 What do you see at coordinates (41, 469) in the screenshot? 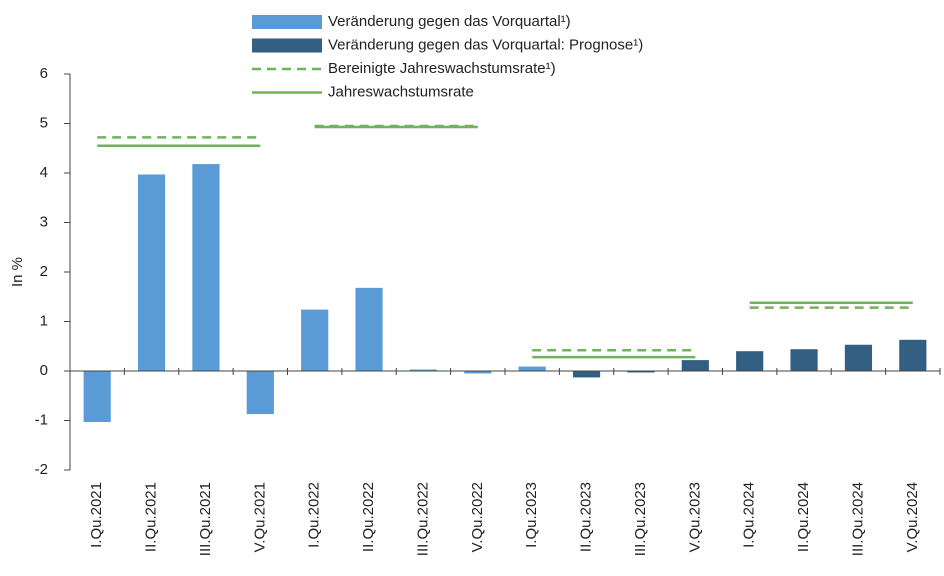
I see `y-tick-label: -2` at bounding box center [41, 469].